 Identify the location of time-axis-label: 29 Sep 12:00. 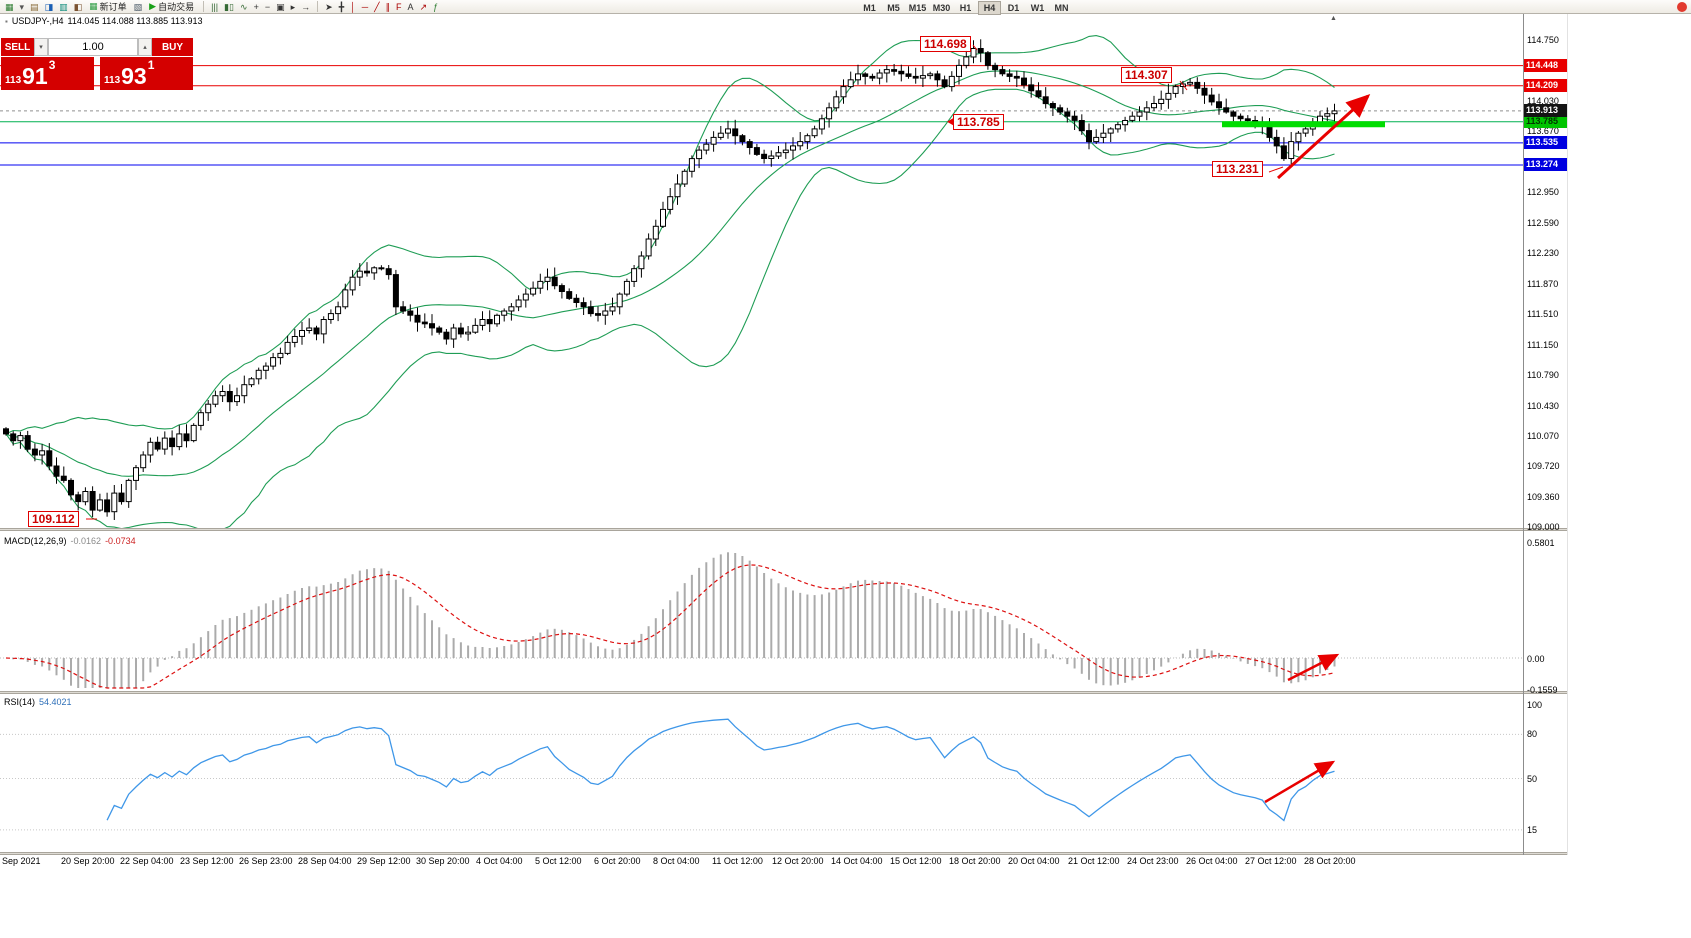
(384, 861).